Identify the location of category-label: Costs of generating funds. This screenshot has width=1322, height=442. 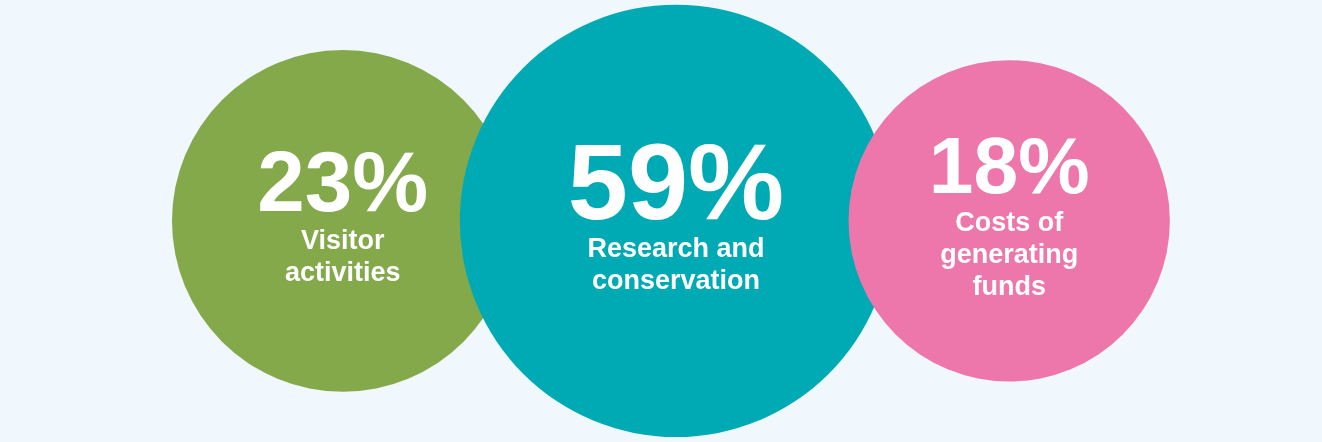
(1009, 254).